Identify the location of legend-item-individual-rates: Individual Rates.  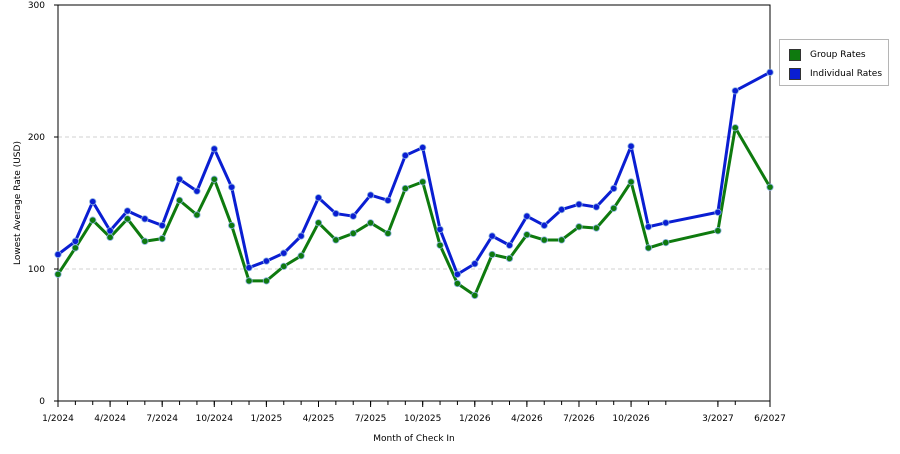
(835, 74).